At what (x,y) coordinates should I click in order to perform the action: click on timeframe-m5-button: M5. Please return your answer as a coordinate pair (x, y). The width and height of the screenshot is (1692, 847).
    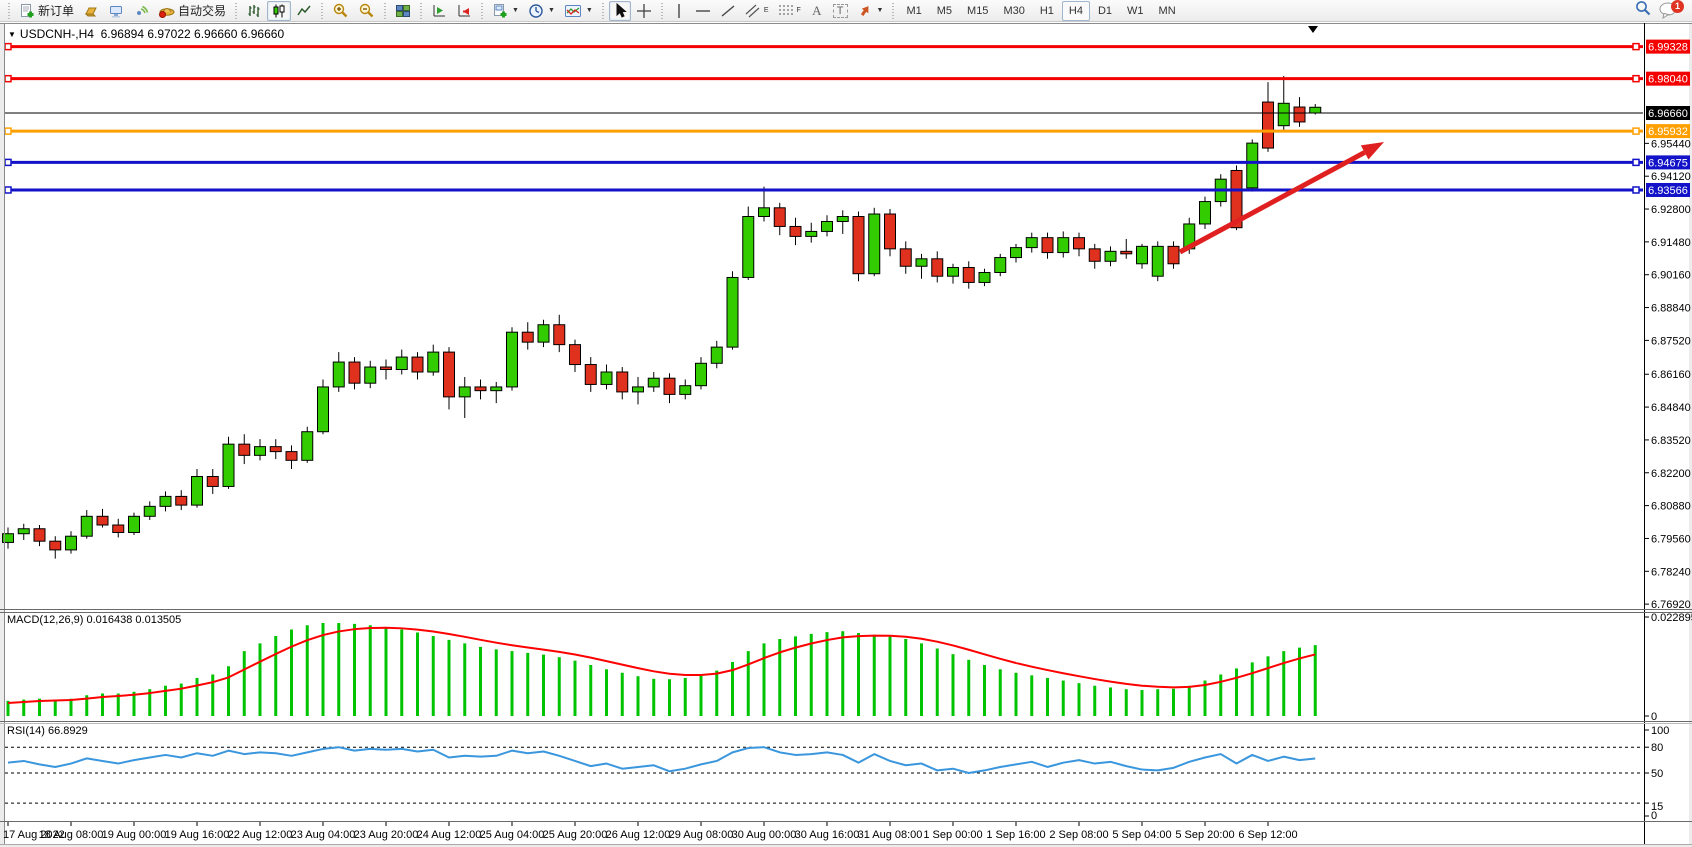
    Looking at the image, I should click on (944, 10).